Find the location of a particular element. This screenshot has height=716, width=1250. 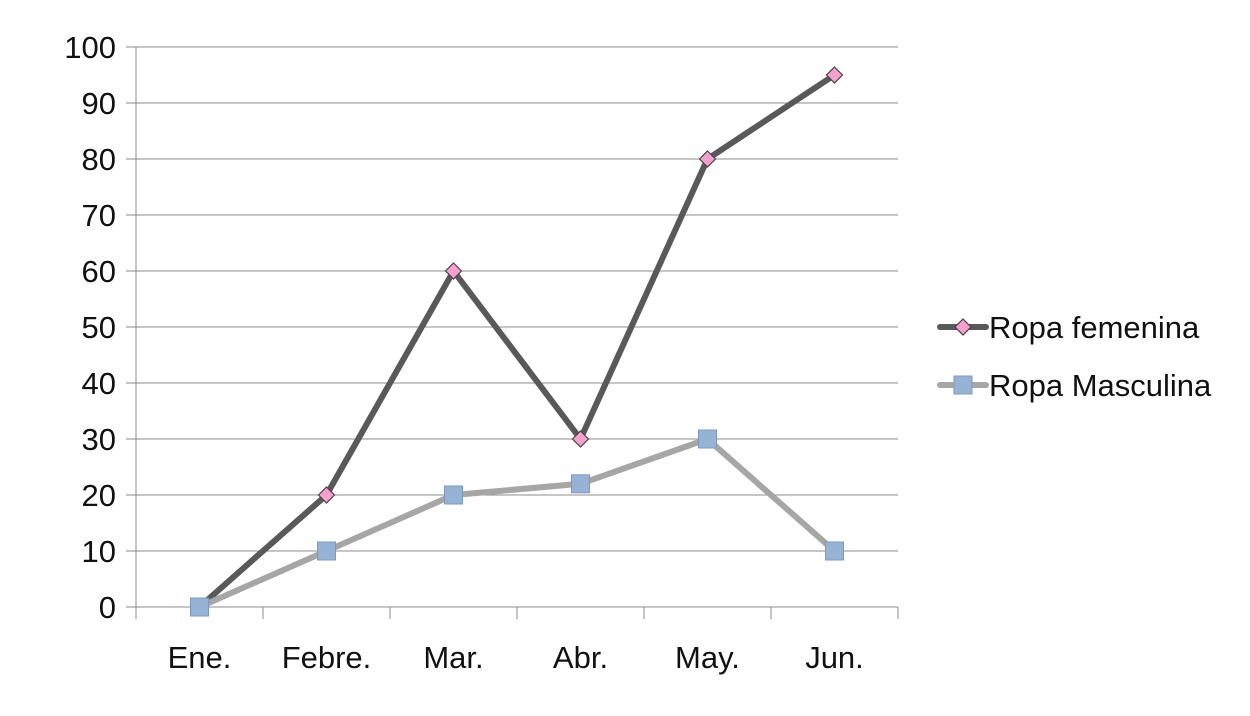

y-tick-labels: 0 10 20 30 40 50 60 70 80 90 100 is located at coordinates (90, 327).